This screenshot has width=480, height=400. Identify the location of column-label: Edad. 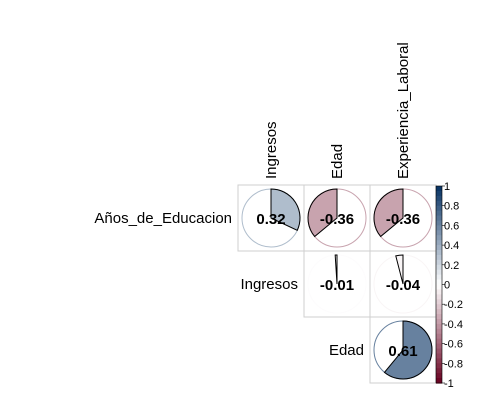
(337, 161).